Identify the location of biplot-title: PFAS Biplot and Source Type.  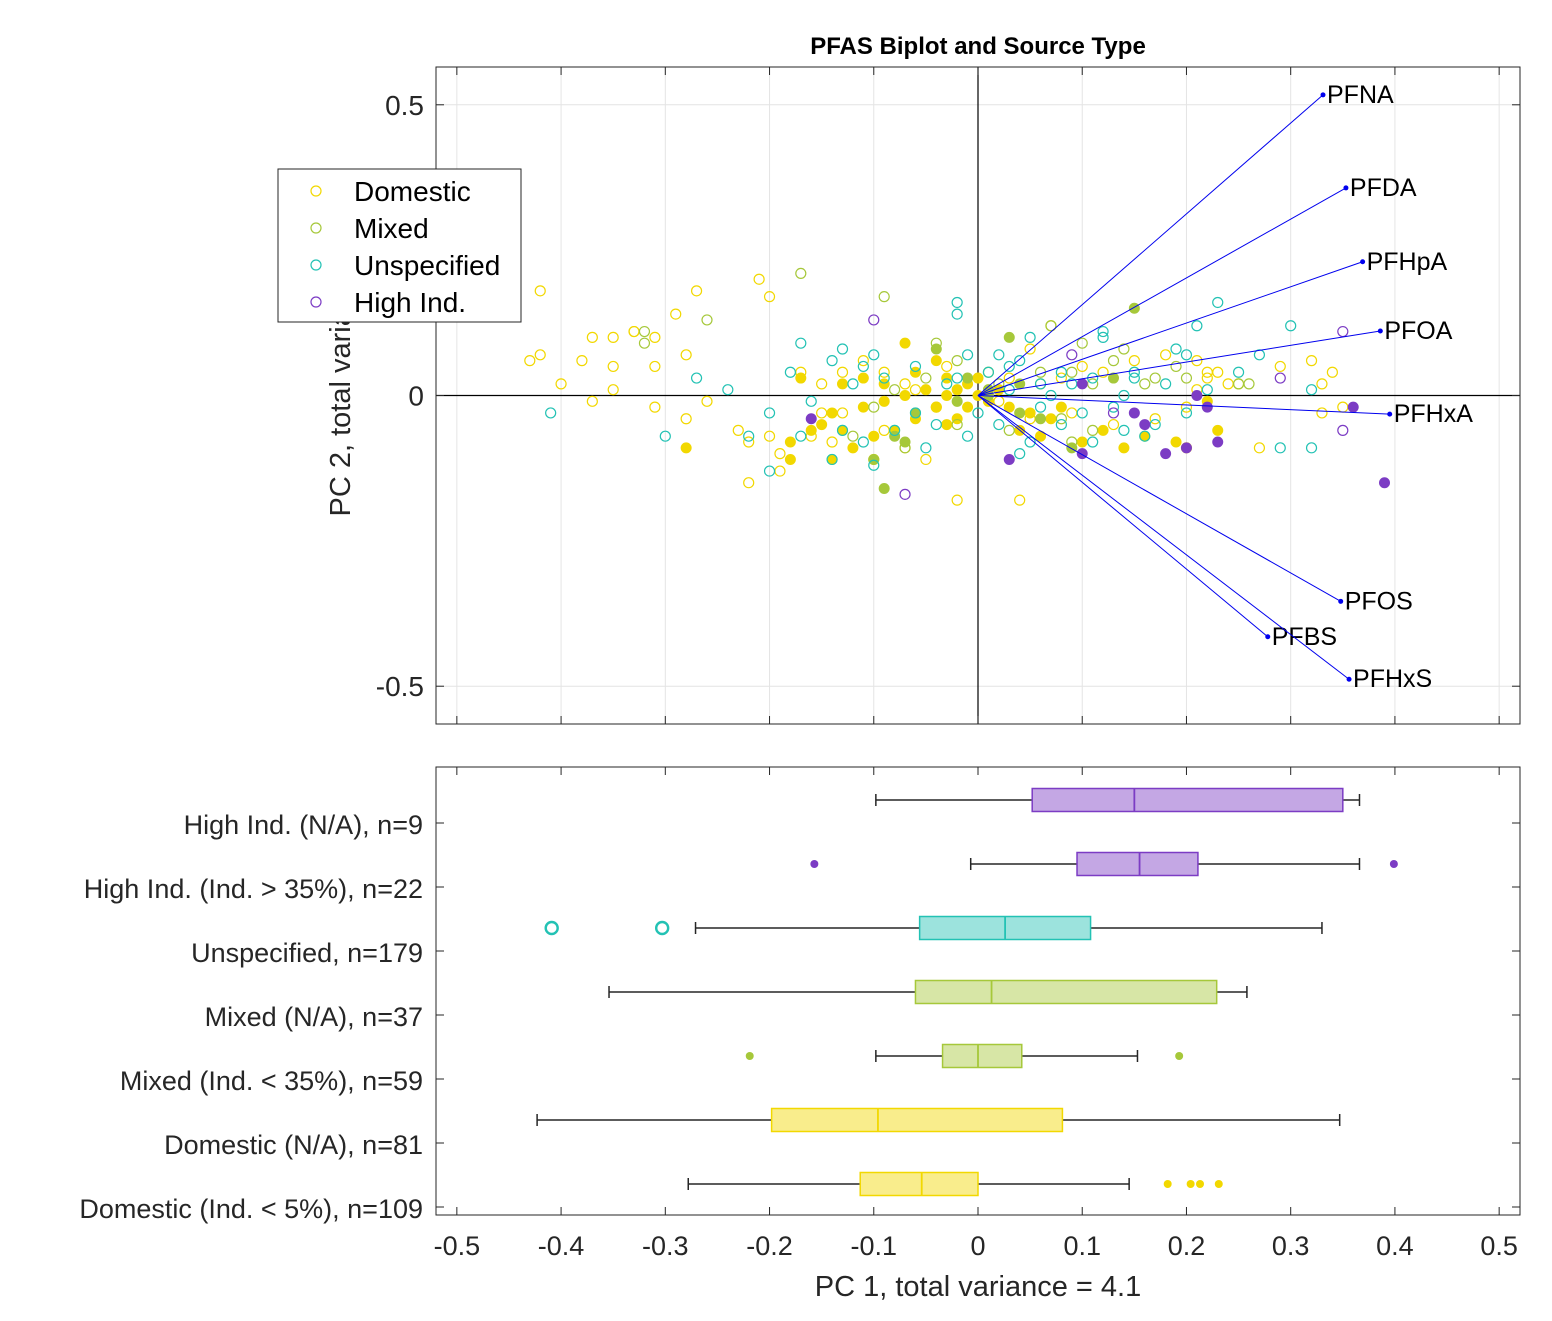
(978, 46).